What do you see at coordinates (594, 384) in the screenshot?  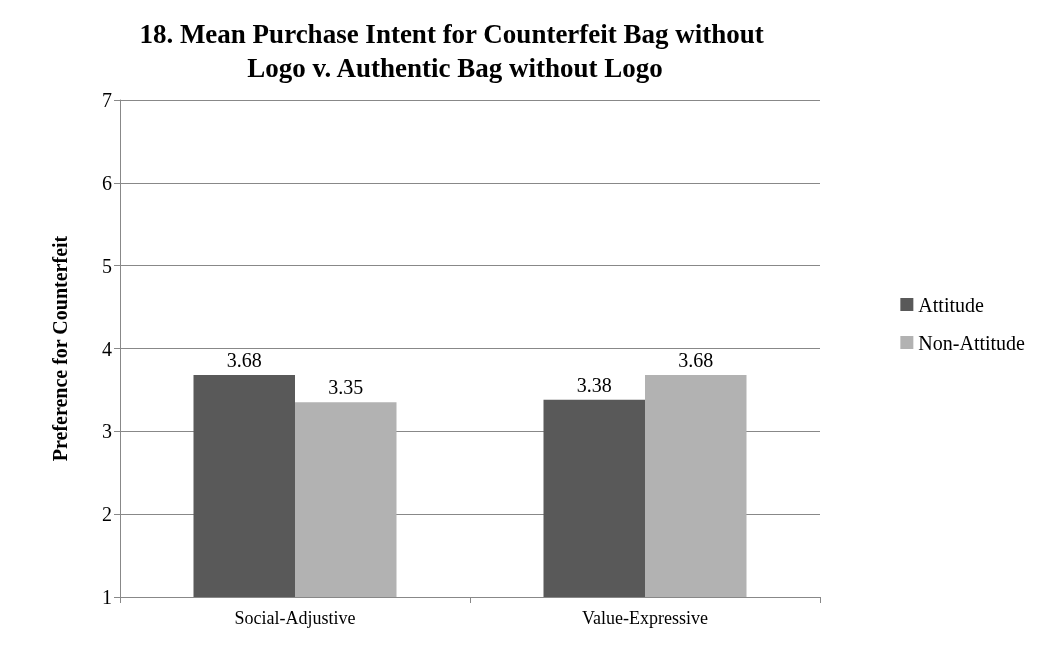 I see `data-label: 3.38` at bounding box center [594, 384].